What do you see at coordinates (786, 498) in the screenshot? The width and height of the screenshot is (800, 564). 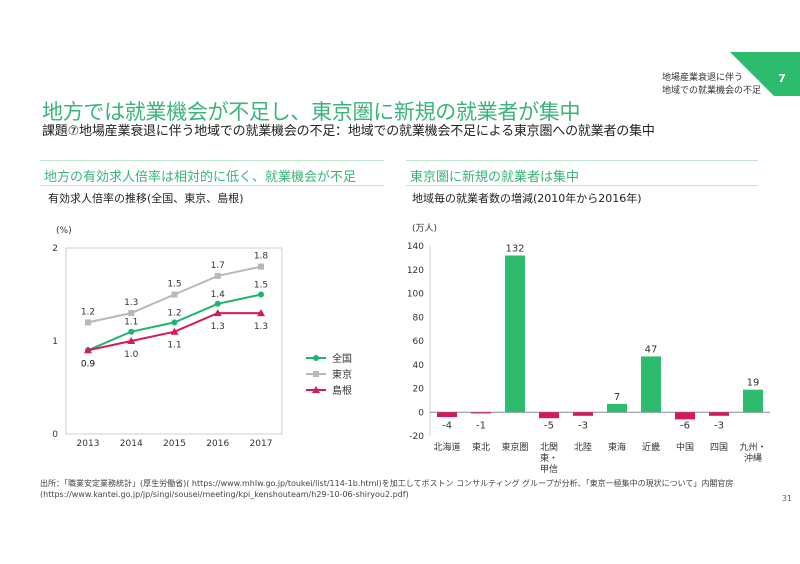 I see `page-number: 31` at bounding box center [786, 498].